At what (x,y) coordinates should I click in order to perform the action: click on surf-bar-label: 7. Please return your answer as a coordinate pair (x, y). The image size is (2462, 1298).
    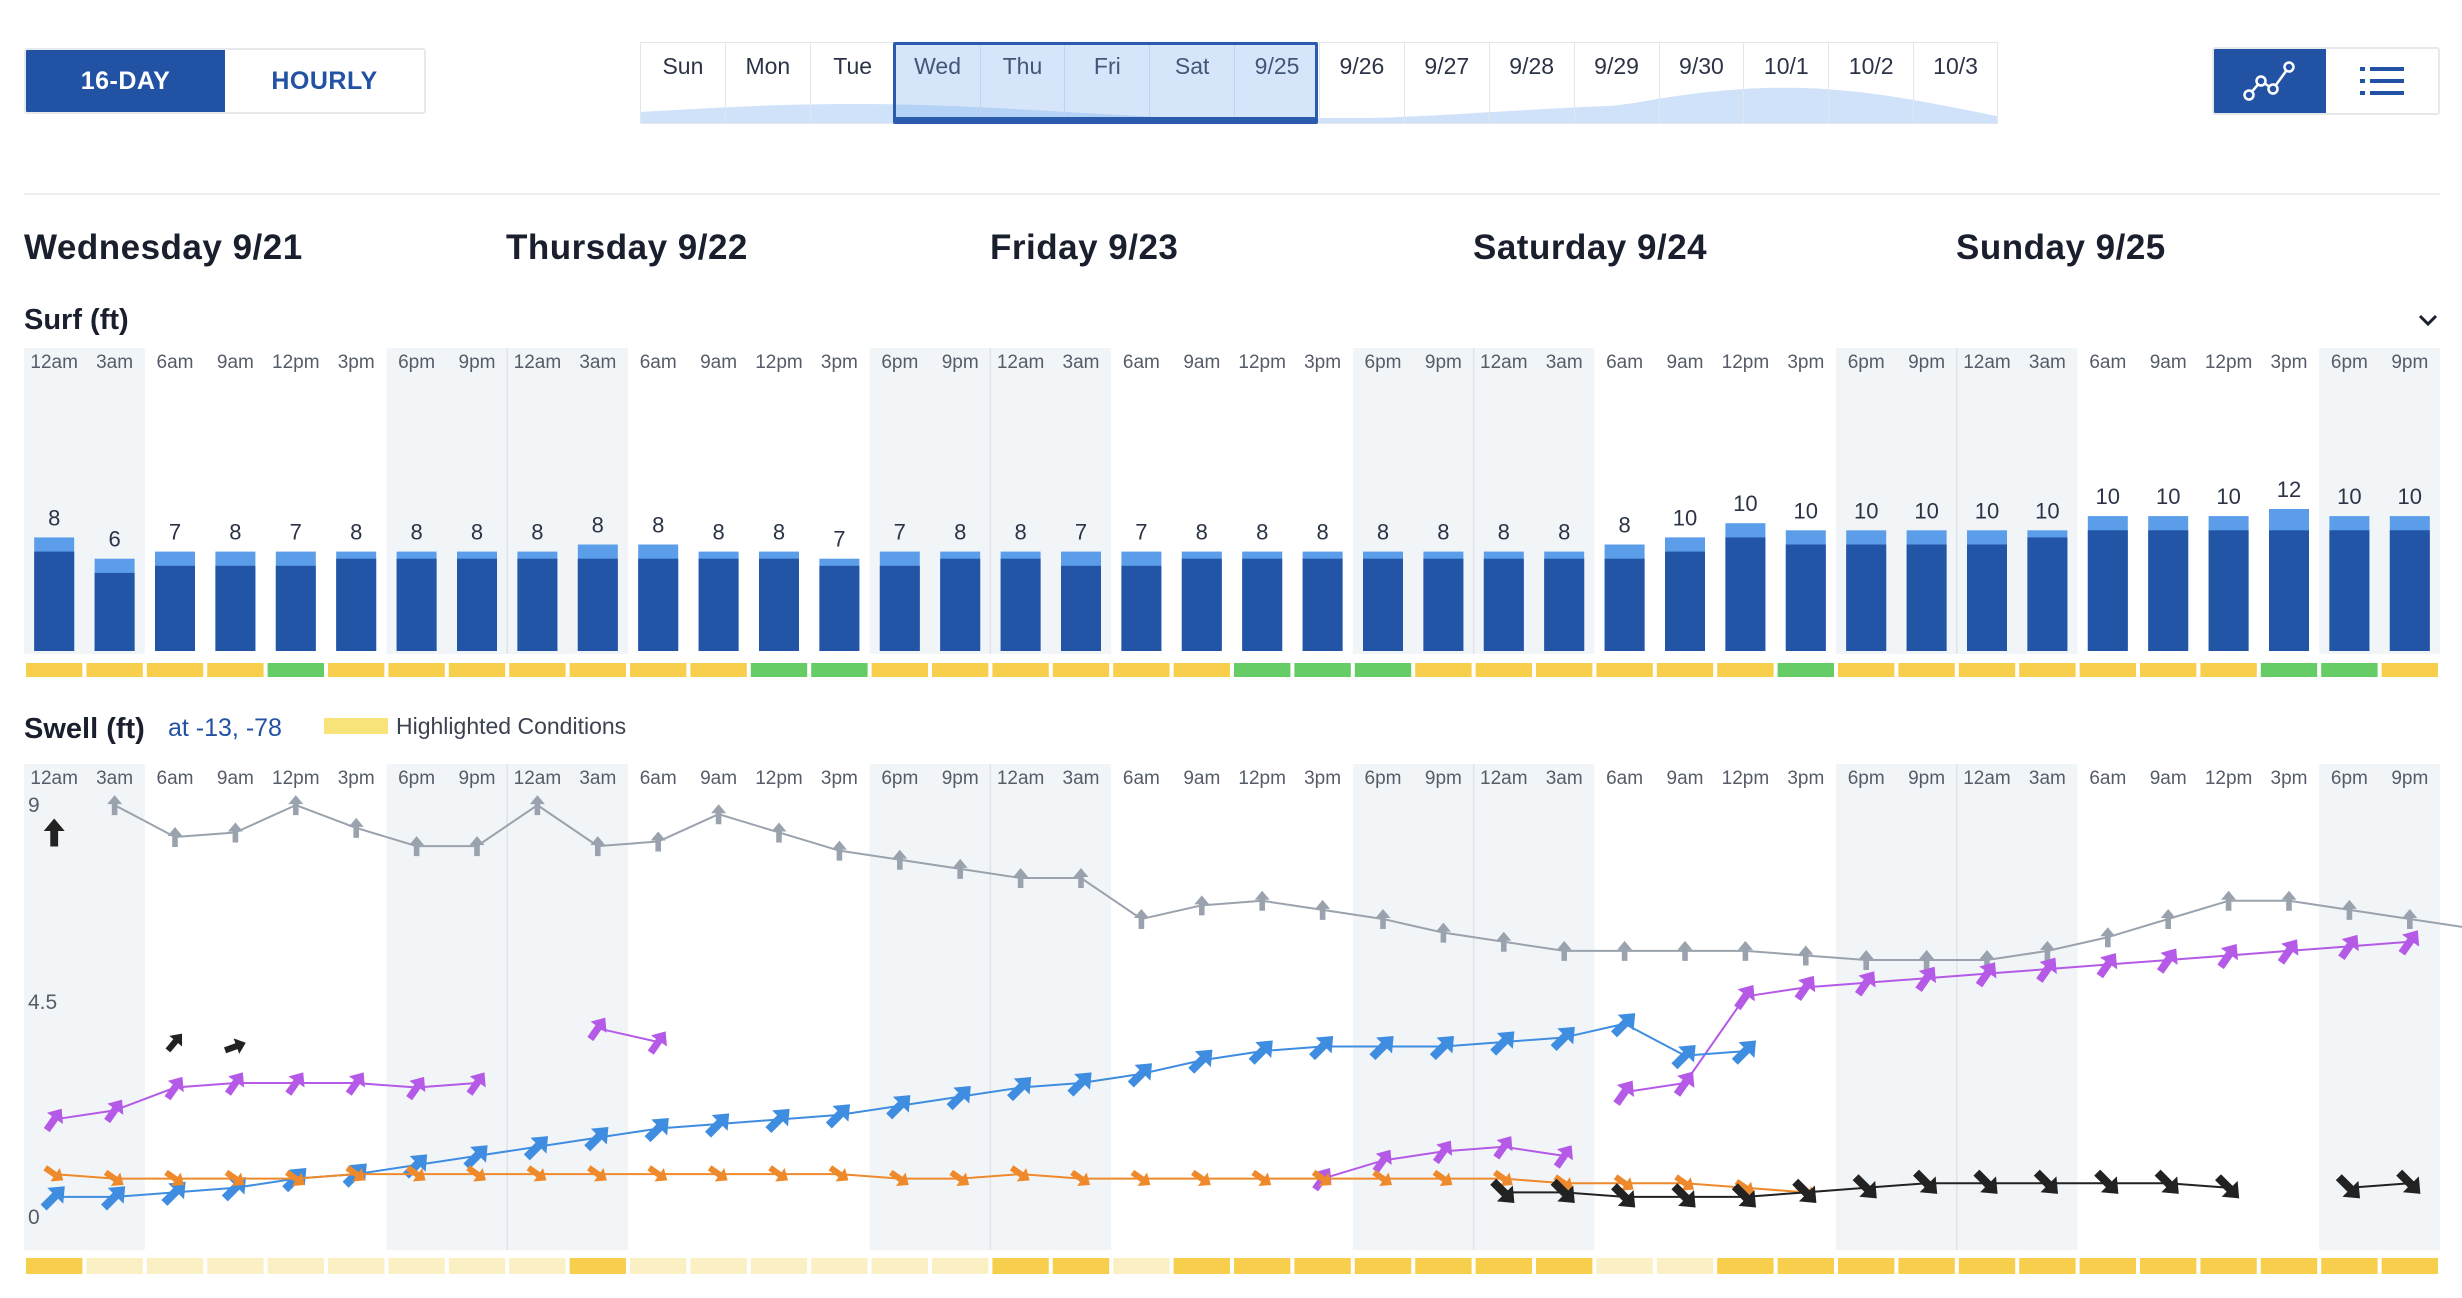
    Looking at the image, I should click on (839, 539).